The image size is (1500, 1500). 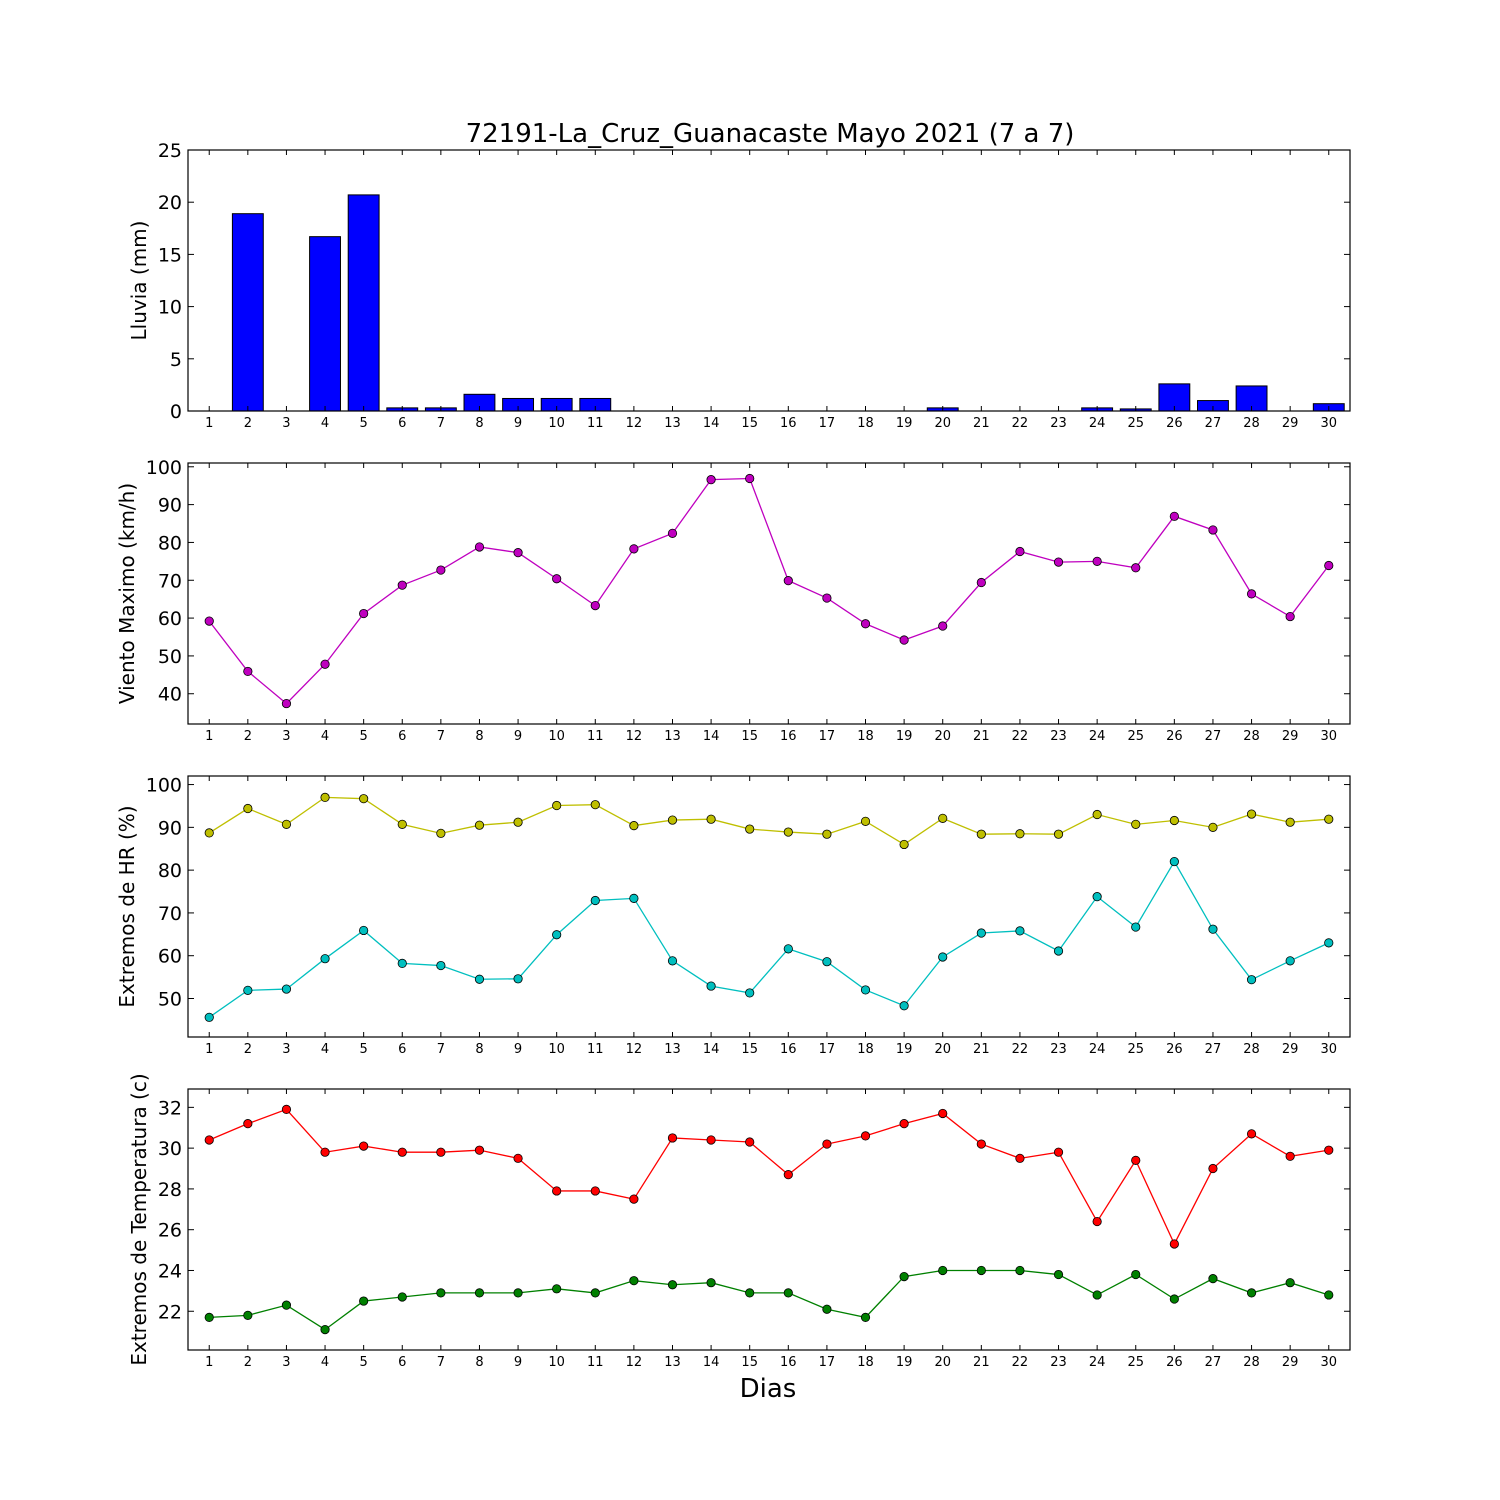 I want to click on x-tick-label: 29, so click(x=1290, y=736).